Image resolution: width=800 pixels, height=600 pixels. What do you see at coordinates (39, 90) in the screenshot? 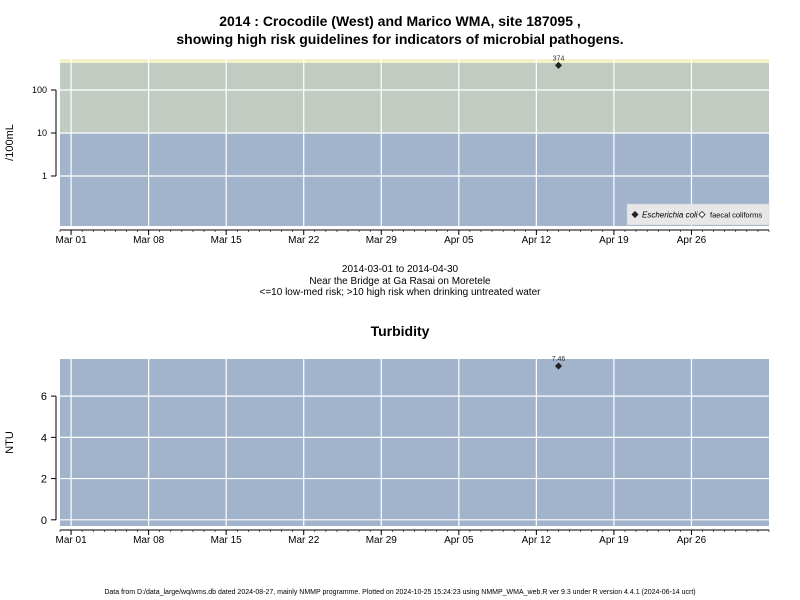
I see `y-tick-label: 100` at bounding box center [39, 90].